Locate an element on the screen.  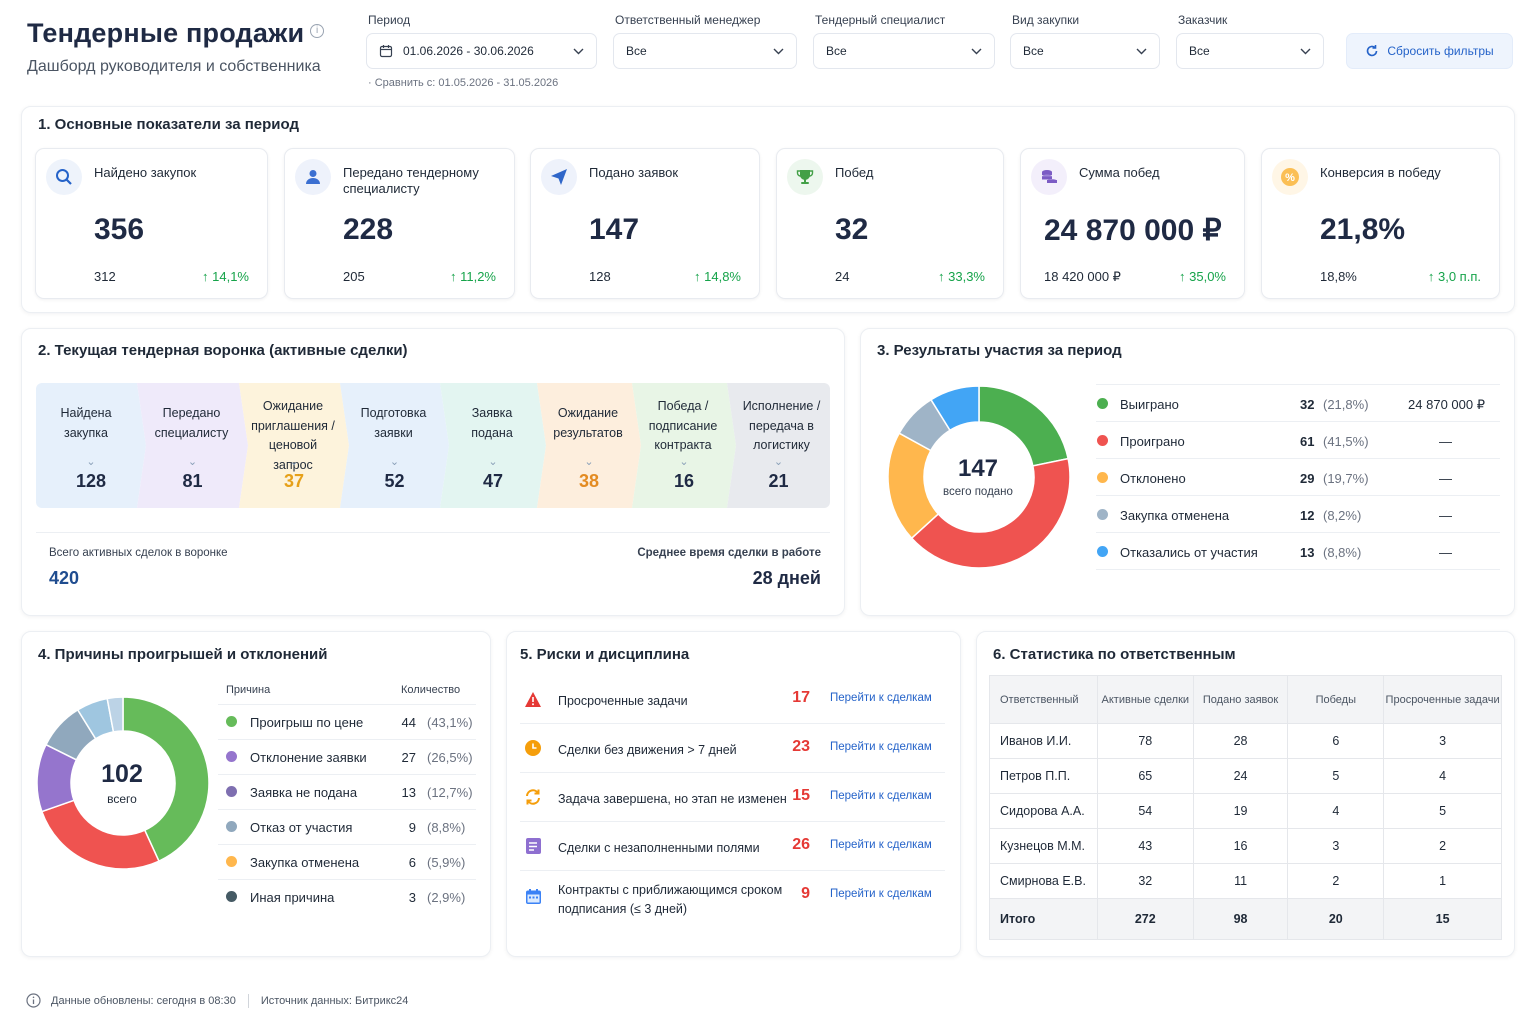
kpi-change-value: 35,0% is located at coordinates (1207, 276).